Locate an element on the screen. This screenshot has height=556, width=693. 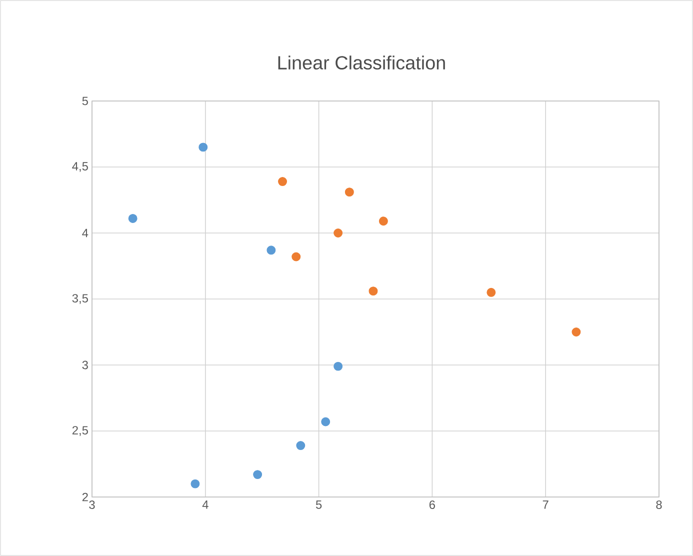
y-tick-label: 3 is located at coordinates (85, 365).